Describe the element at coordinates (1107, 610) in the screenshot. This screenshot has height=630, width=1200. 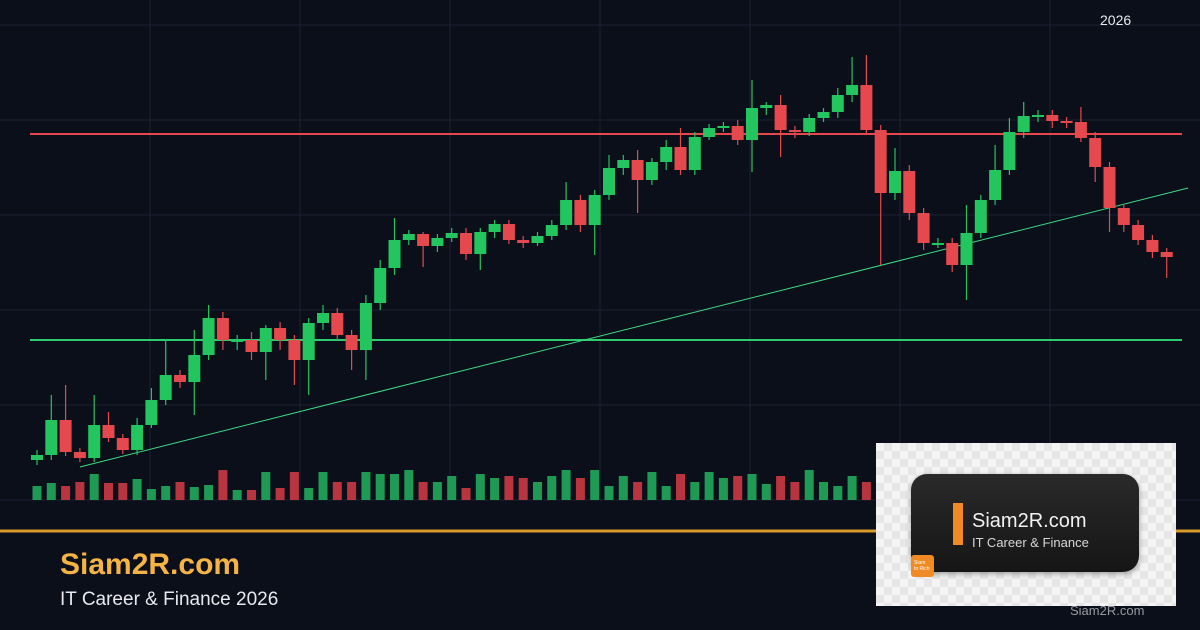
I see `footer-url: Siam2R.com` at that location.